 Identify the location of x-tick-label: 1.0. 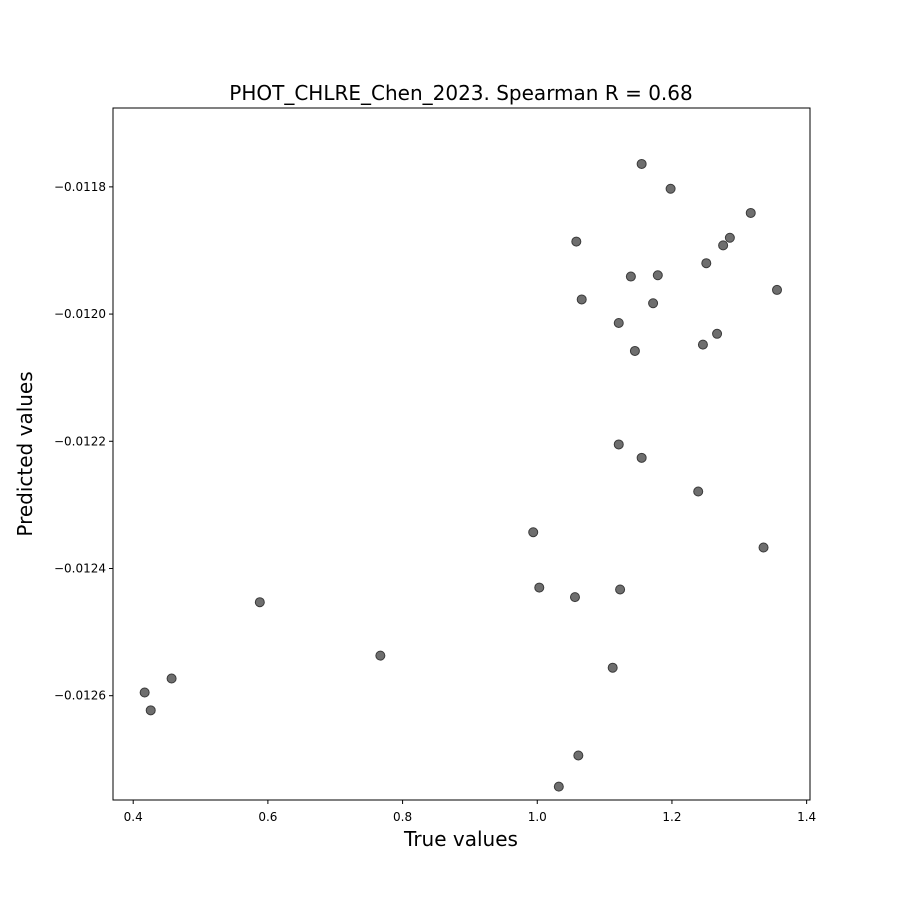
(537, 817).